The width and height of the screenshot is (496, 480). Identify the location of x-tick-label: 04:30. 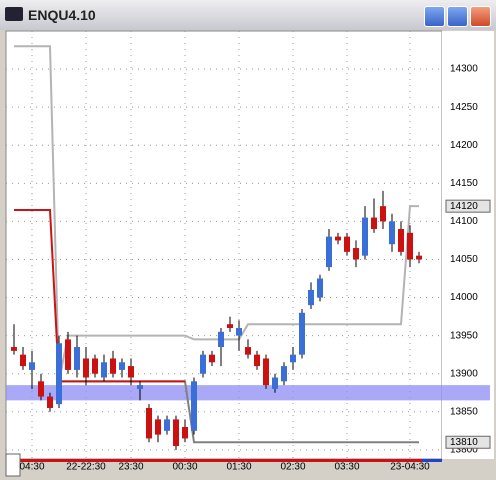
(31, 467).